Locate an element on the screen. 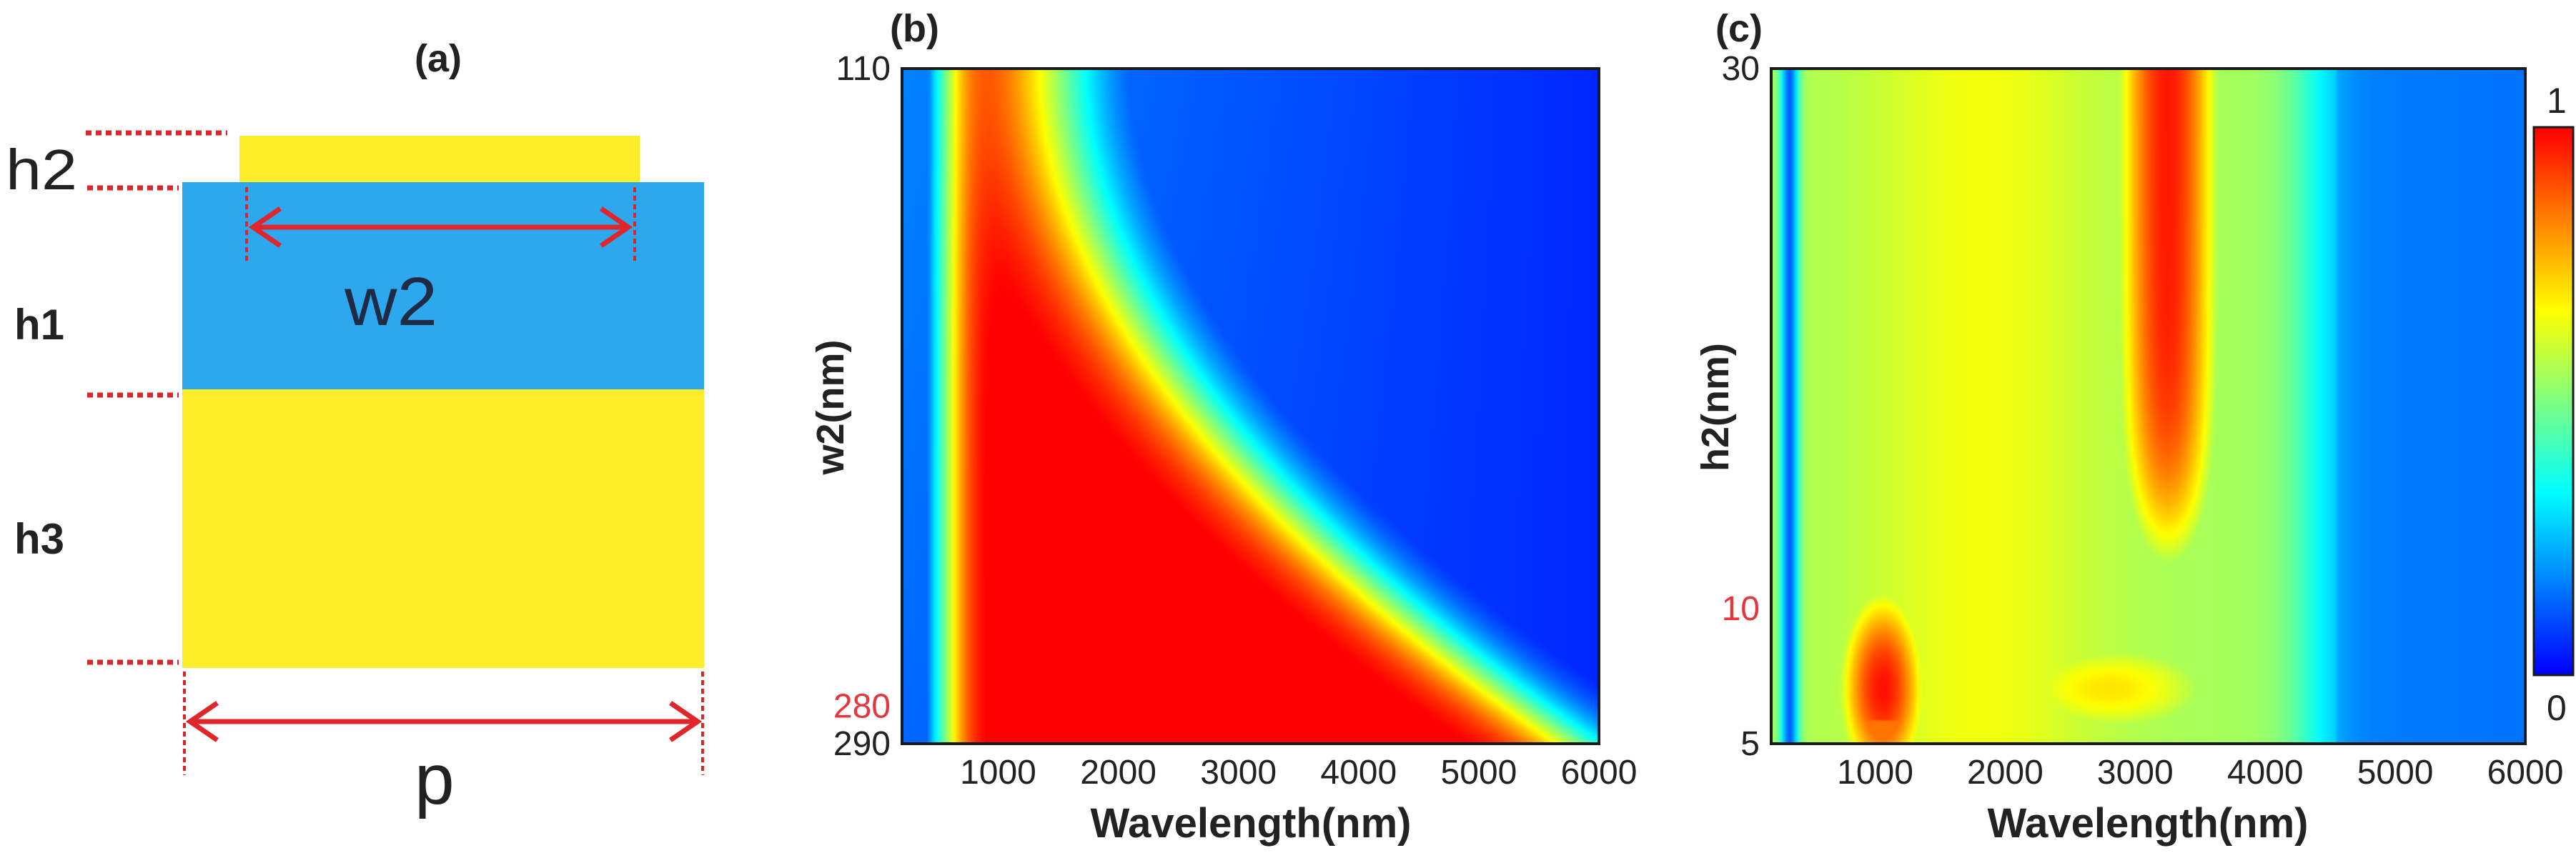  panel-b-xtick-4000: 4000 is located at coordinates (1358, 773).